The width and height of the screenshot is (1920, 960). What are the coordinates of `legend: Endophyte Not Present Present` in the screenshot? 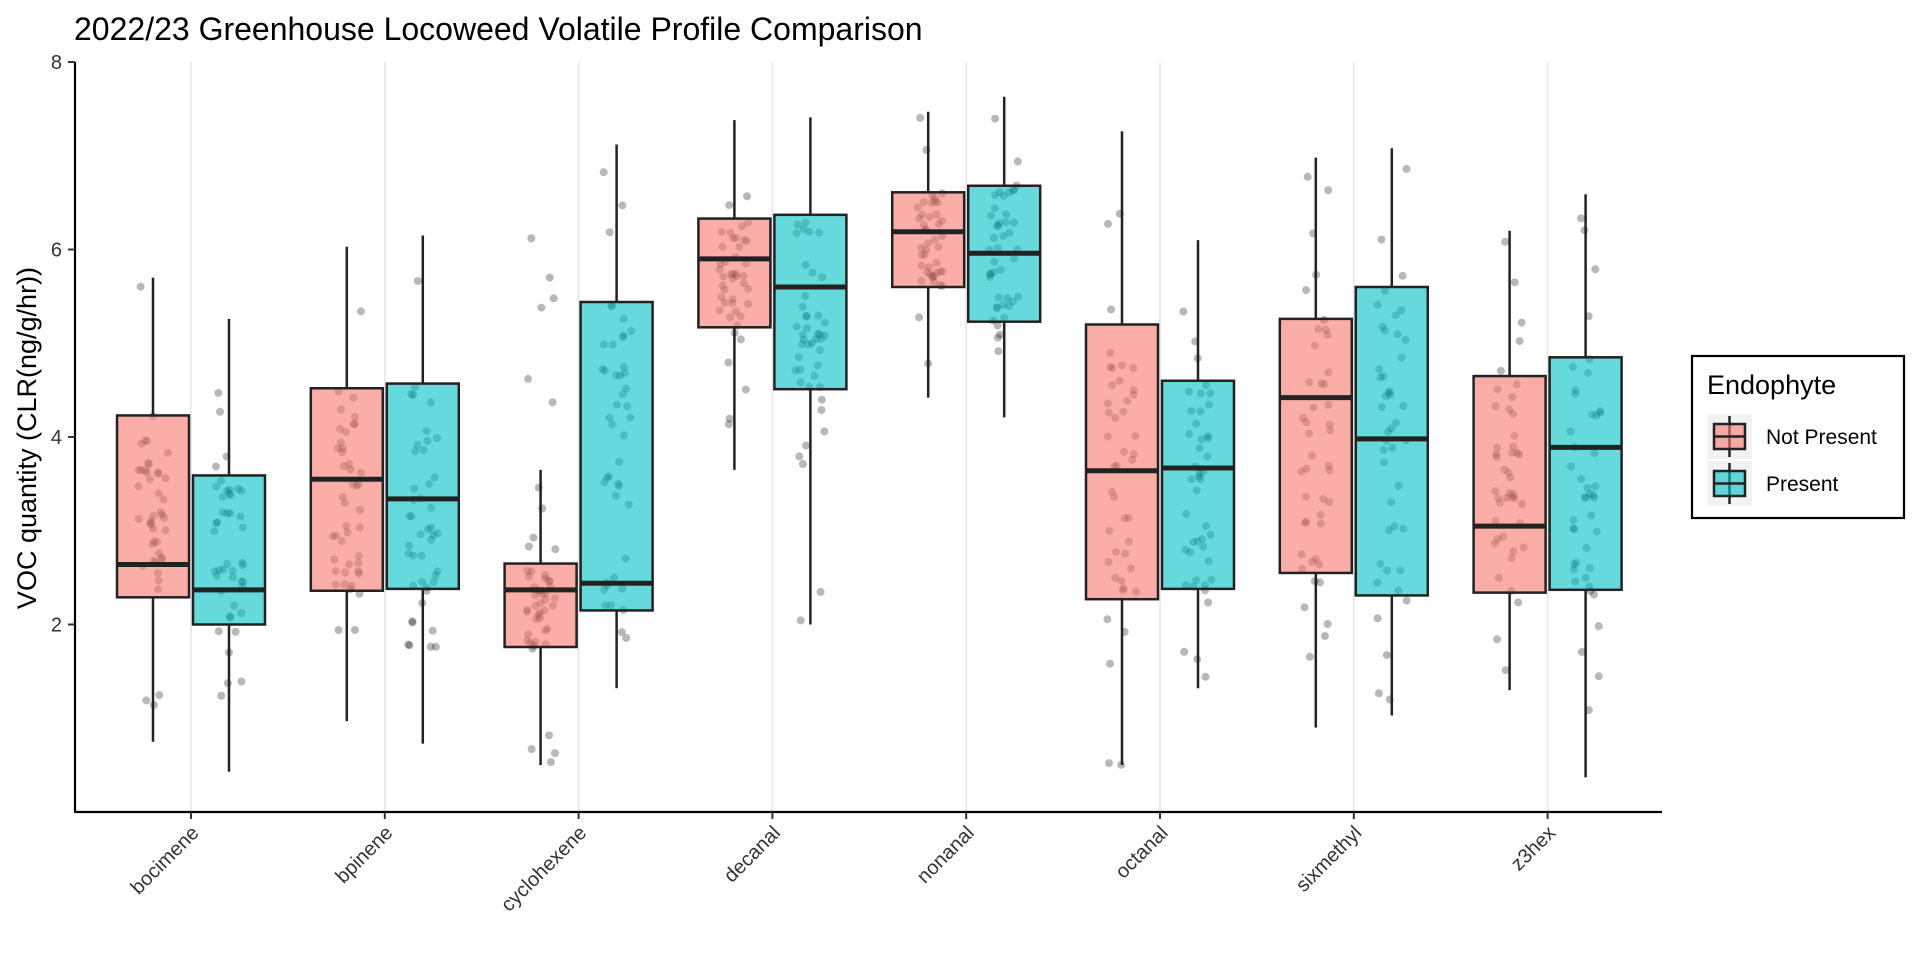 It's located at (1798, 437).